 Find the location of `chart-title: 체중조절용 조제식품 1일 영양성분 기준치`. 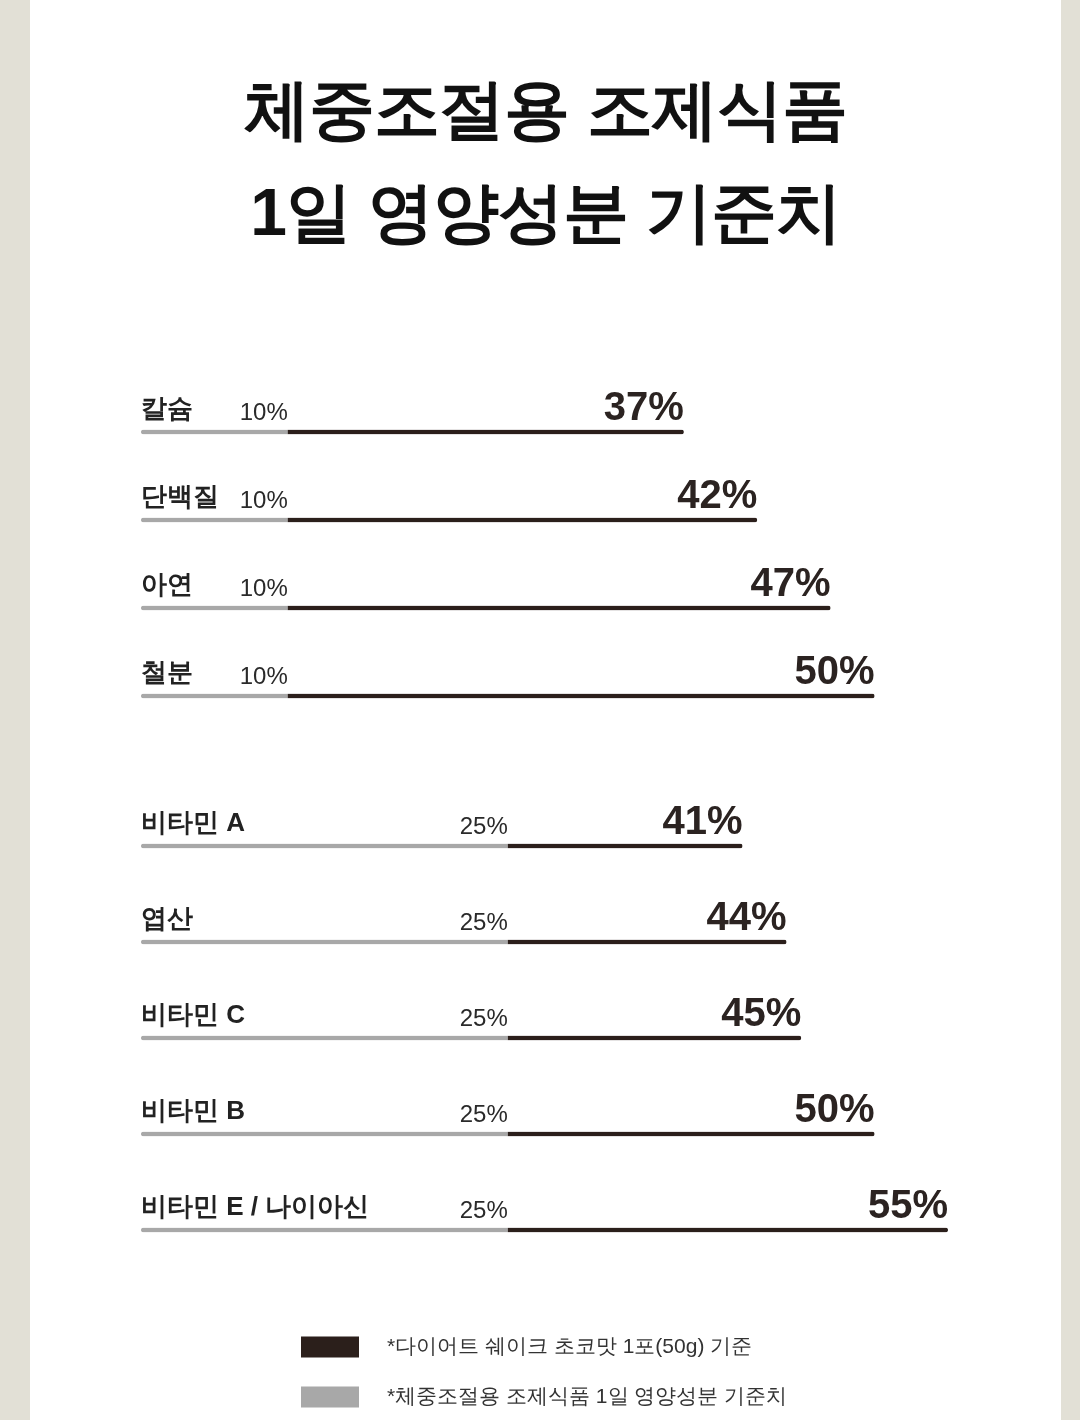

chart-title: 체중조절용 조제식품 1일 영양성분 기준치 is located at coordinates (545, 161).